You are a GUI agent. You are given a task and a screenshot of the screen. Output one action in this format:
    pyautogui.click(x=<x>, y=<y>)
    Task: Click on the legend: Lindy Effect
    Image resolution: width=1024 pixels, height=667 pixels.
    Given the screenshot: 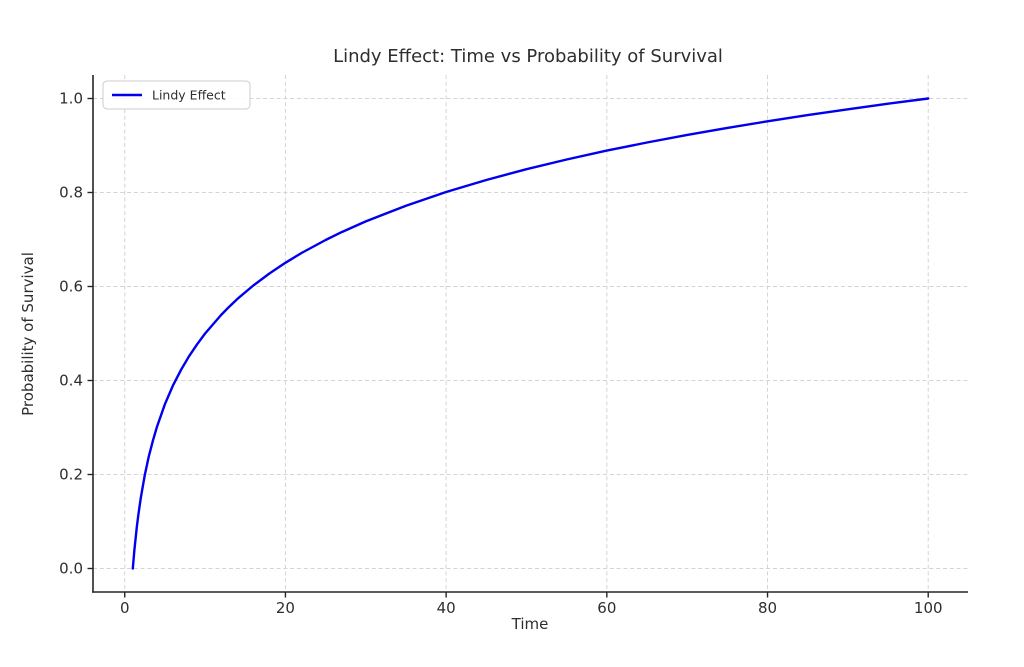 What is the action you would take?
    pyautogui.click(x=176, y=95)
    